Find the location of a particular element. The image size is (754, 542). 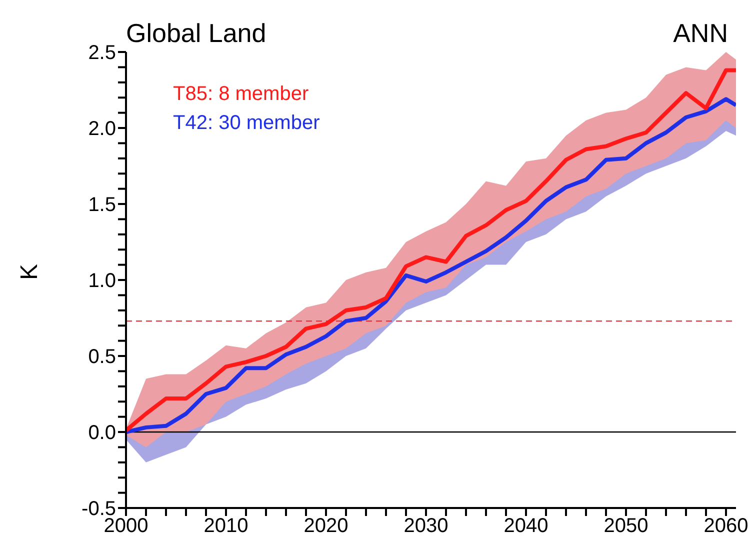

y-tick-label: 0.0 is located at coordinates (102, 433).